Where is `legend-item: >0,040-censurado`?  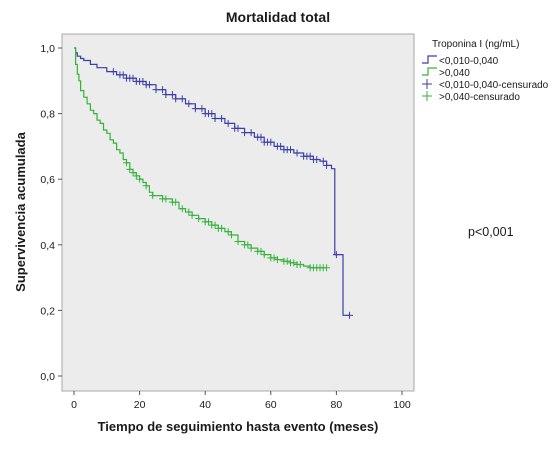
legend-item: >0,040-censurado is located at coordinates (471, 97).